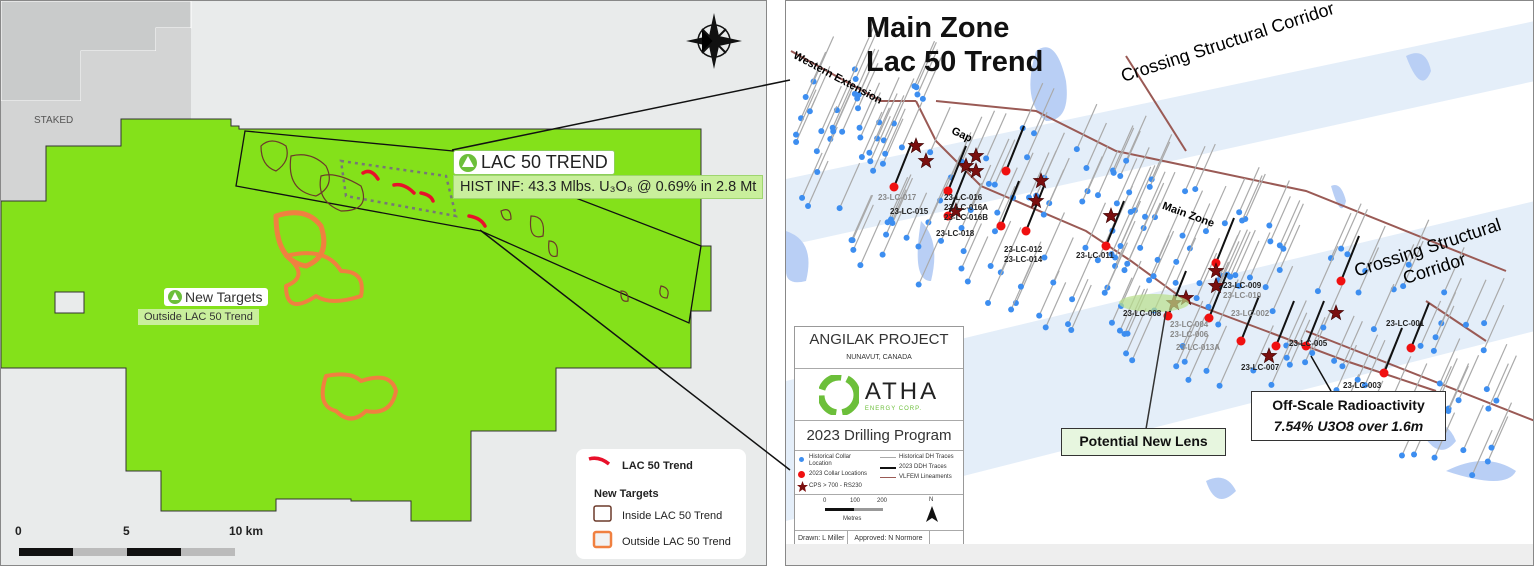 The height and width of the screenshot is (569, 1536). Describe the element at coordinates (879, 436) in the screenshot. I see `program-title: 2023 Drilling Program` at that location.